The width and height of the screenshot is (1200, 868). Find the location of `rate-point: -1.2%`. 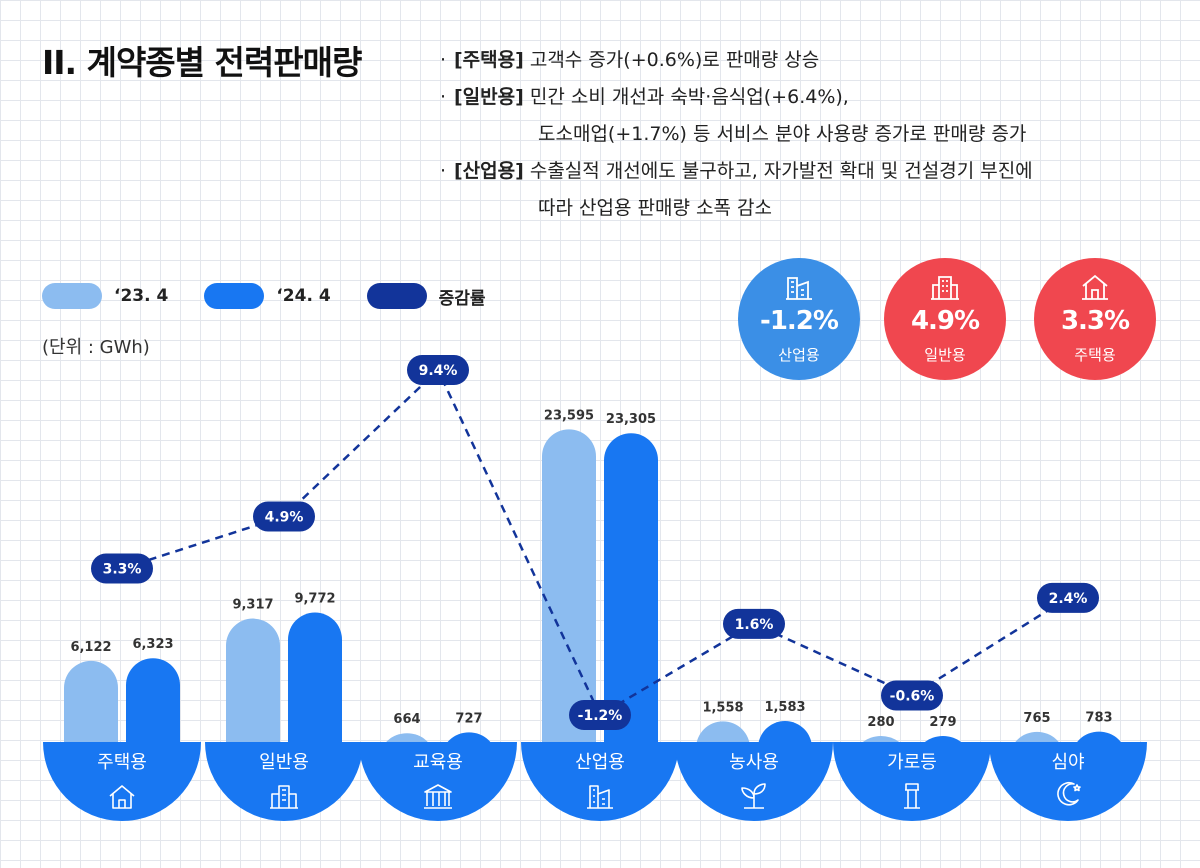

rate-point: -1.2% is located at coordinates (600, 715).